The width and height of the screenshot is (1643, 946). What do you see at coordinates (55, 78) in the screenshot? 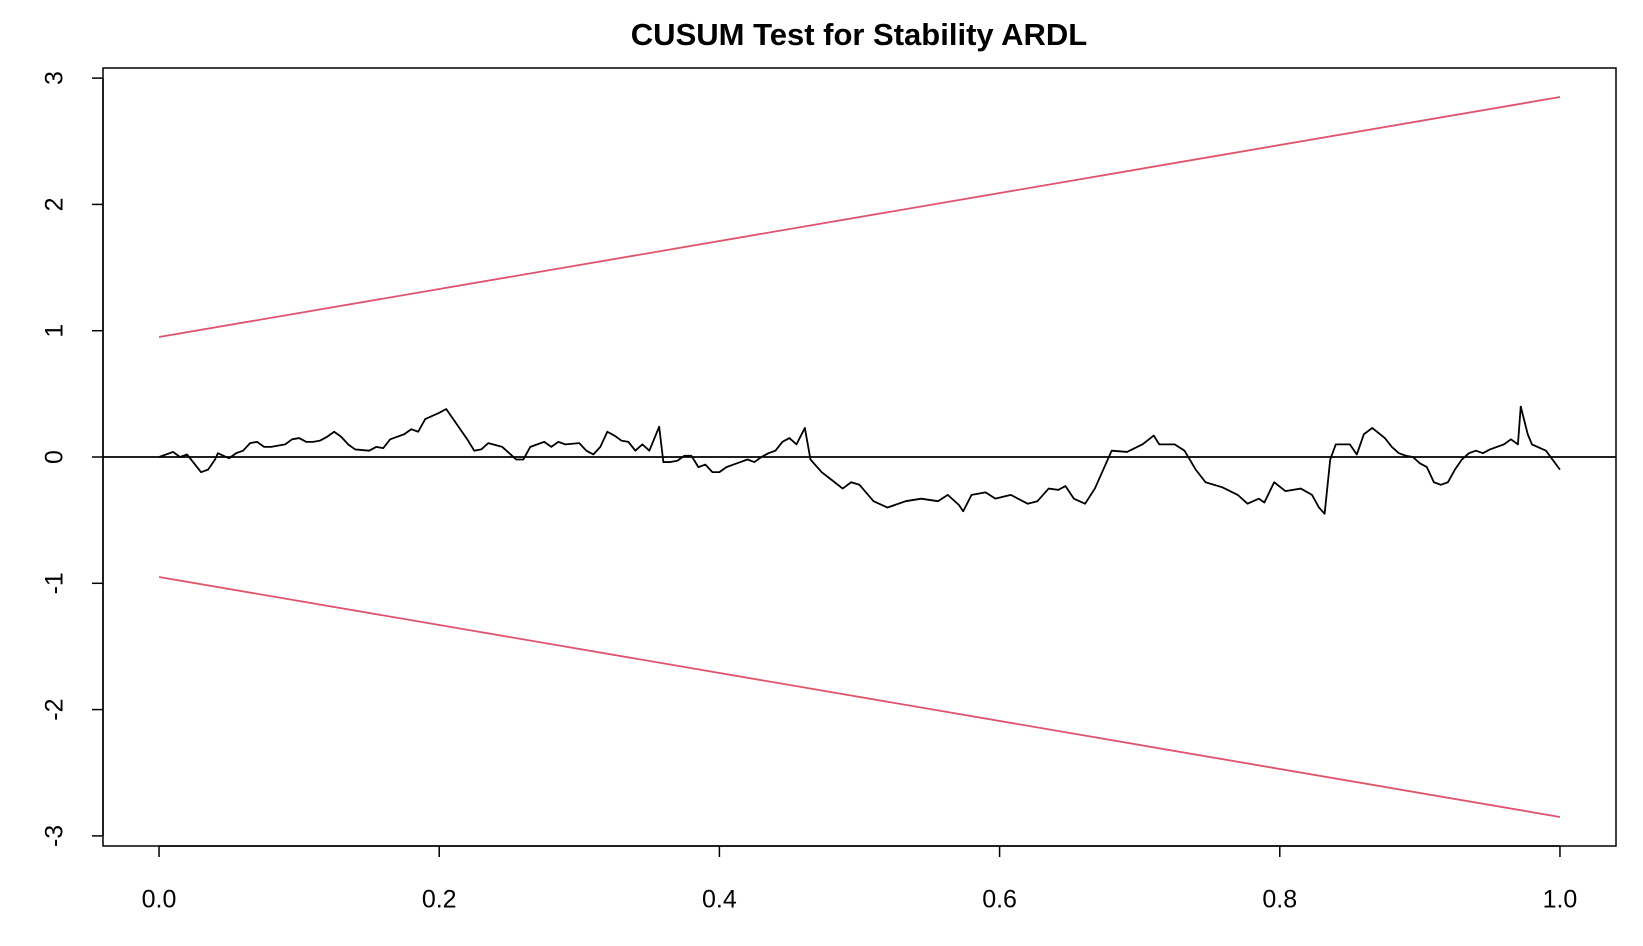
I see `y-tick-label: 3` at bounding box center [55, 78].